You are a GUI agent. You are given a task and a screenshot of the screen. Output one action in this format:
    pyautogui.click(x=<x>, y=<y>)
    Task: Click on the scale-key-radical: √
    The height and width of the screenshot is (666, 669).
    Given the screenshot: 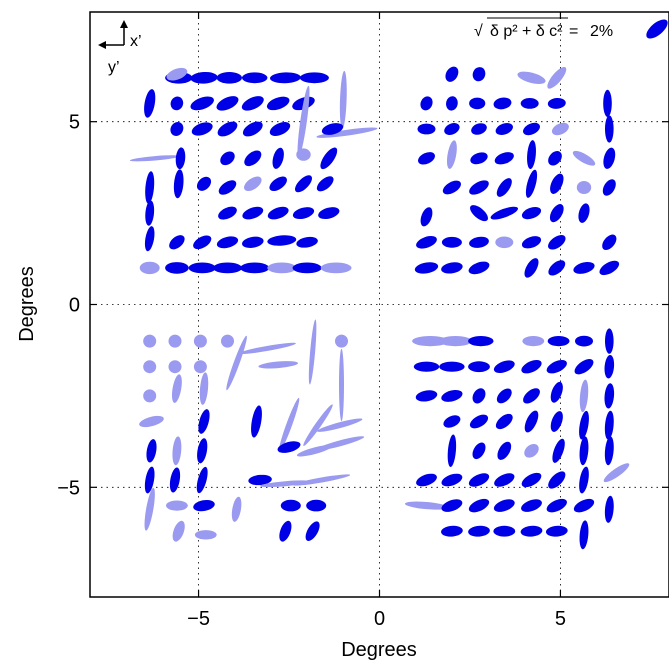 What is the action you would take?
    pyautogui.click(x=478, y=31)
    